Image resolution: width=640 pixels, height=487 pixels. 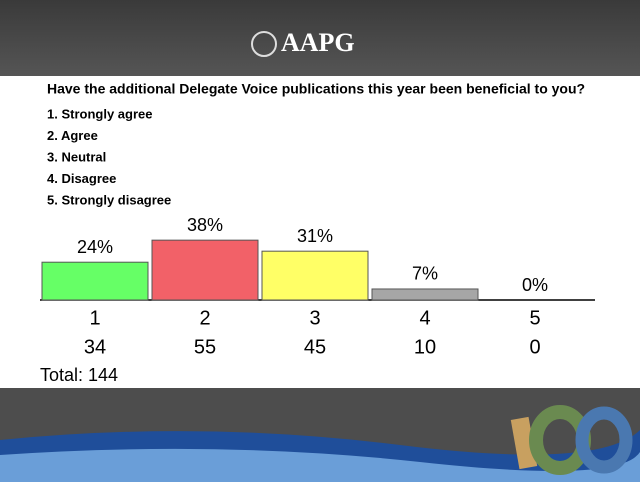 What do you see at coordinates (205, 225) in the screenshot?
I see `value-label: 38%` at bounding box center [205, 225].